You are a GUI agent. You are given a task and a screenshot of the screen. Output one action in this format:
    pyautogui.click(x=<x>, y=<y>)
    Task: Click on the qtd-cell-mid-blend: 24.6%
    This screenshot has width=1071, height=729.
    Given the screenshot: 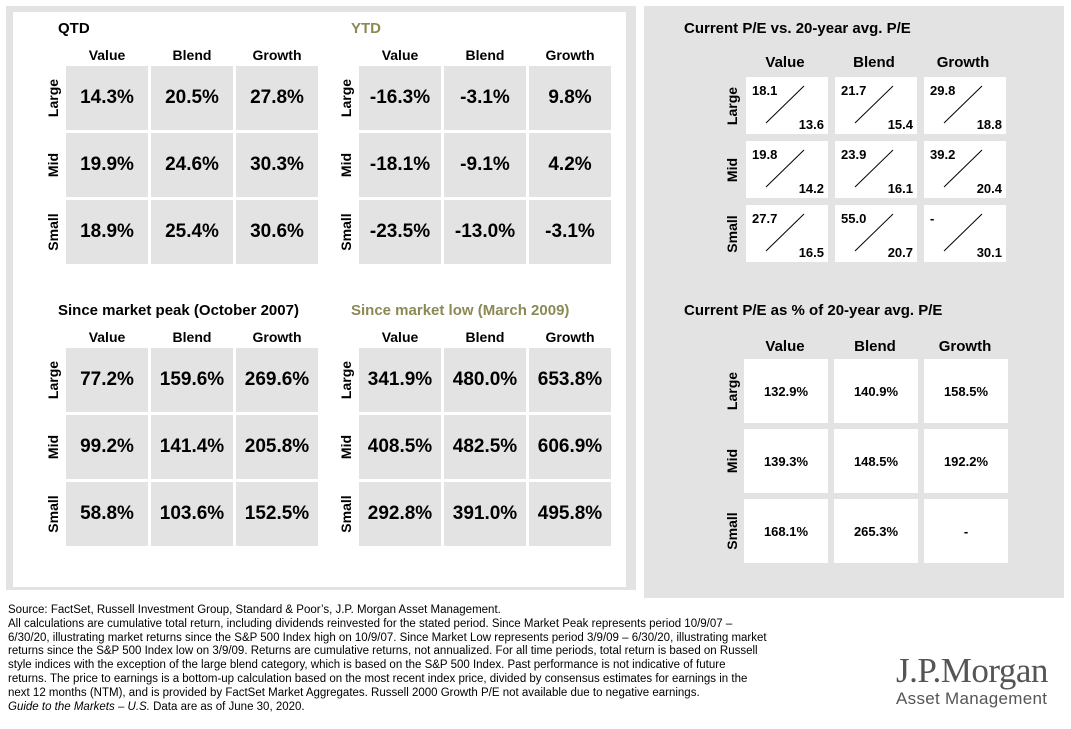 What is the action you would take?
    pyautogui.click(x=192, y=165)
    